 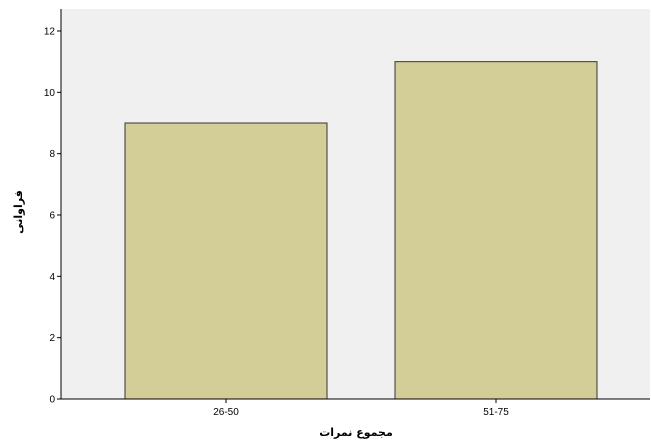 I want to click on x-tick-label: 51-75, so click(x=496, y=412).